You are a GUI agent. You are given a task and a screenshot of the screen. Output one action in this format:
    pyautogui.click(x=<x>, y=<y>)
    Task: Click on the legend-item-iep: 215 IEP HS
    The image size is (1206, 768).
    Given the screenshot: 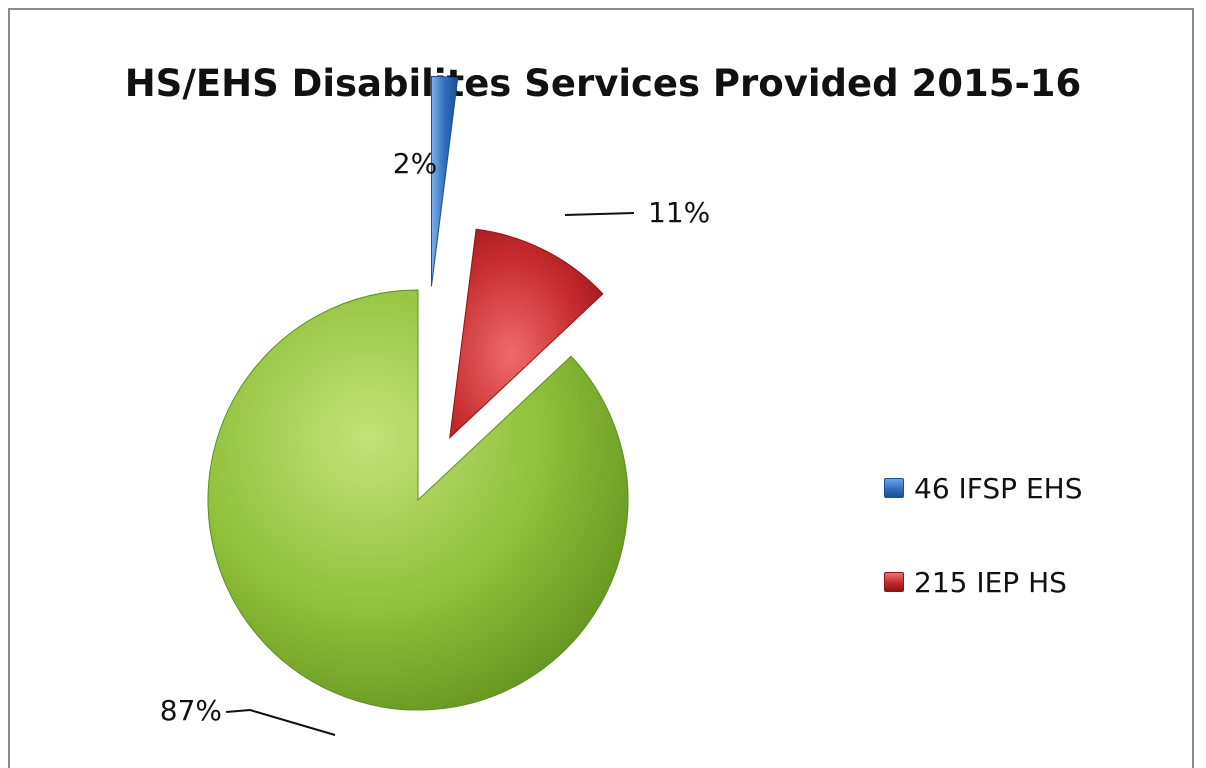 What is the action you would take?
    pyautogui.click(x=983, y=582)
    